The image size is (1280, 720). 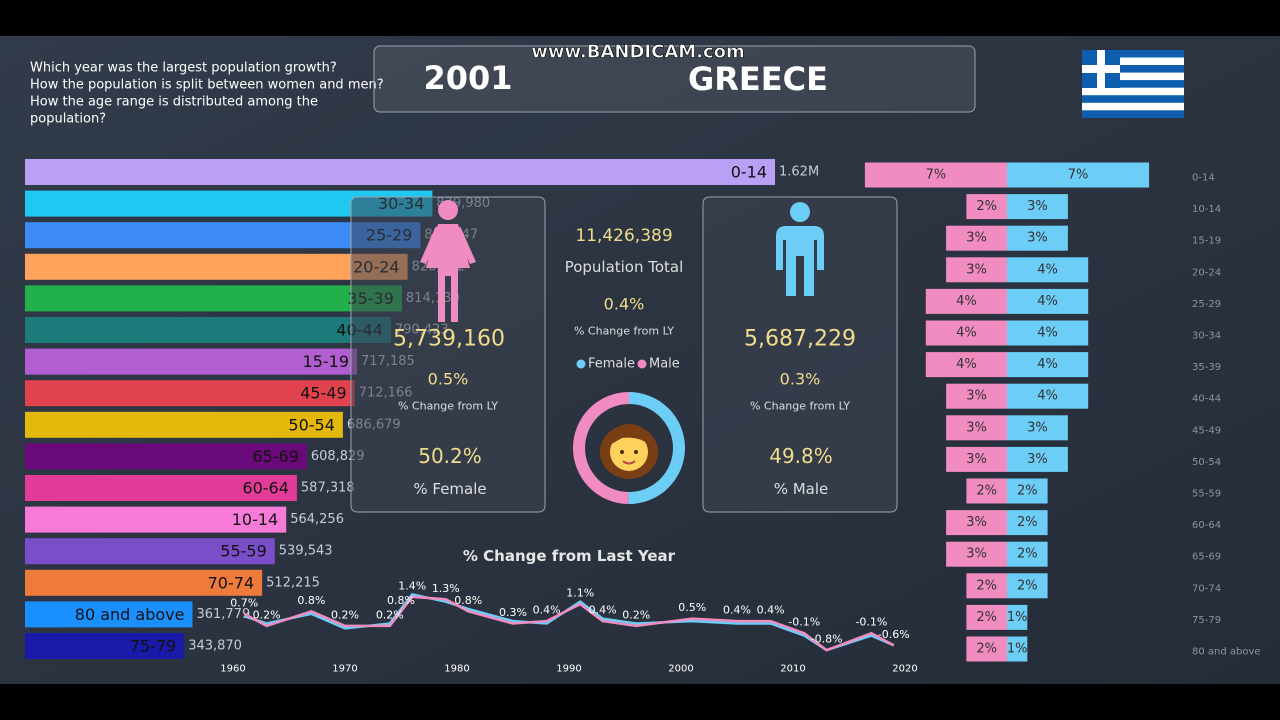 What do you see at coordinates (624, 331) in the screenshot?
I see `population-change-label: % Change from LY` at bounding box center [624, 331].